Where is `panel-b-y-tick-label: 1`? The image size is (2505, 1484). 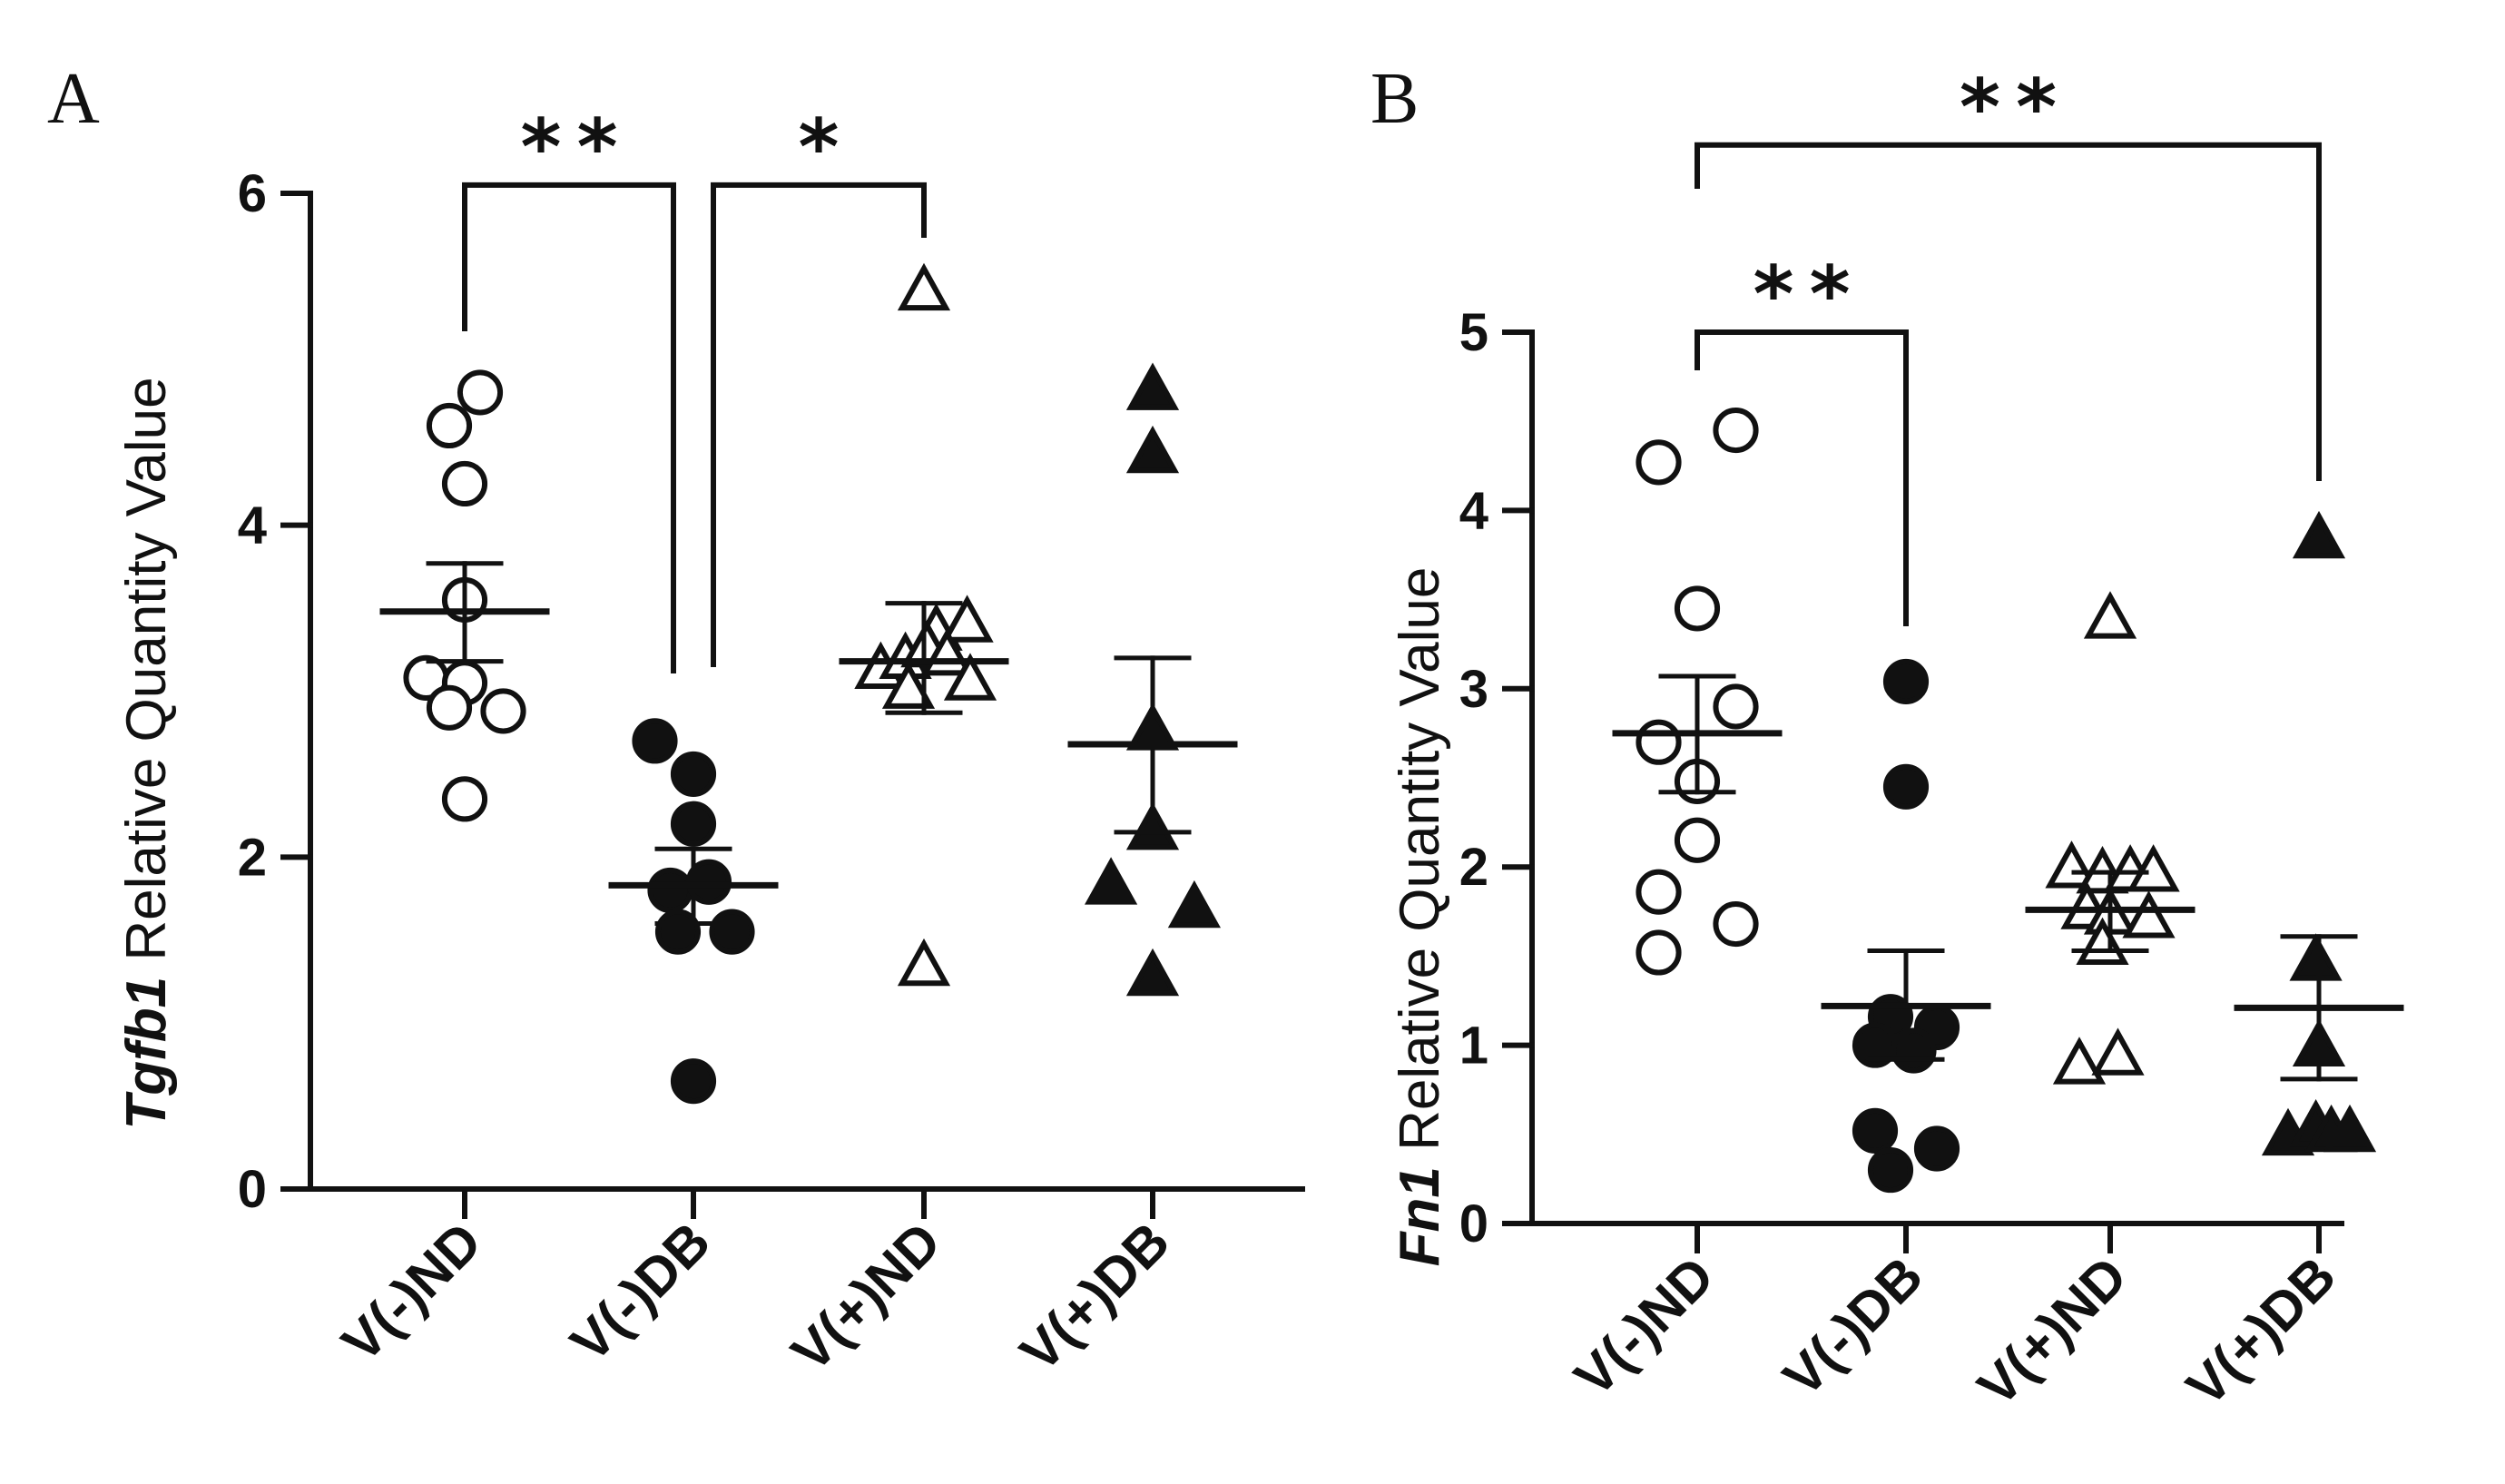
panel-b-y-tick-label: 1 is located at coordinates (1474, 1046).